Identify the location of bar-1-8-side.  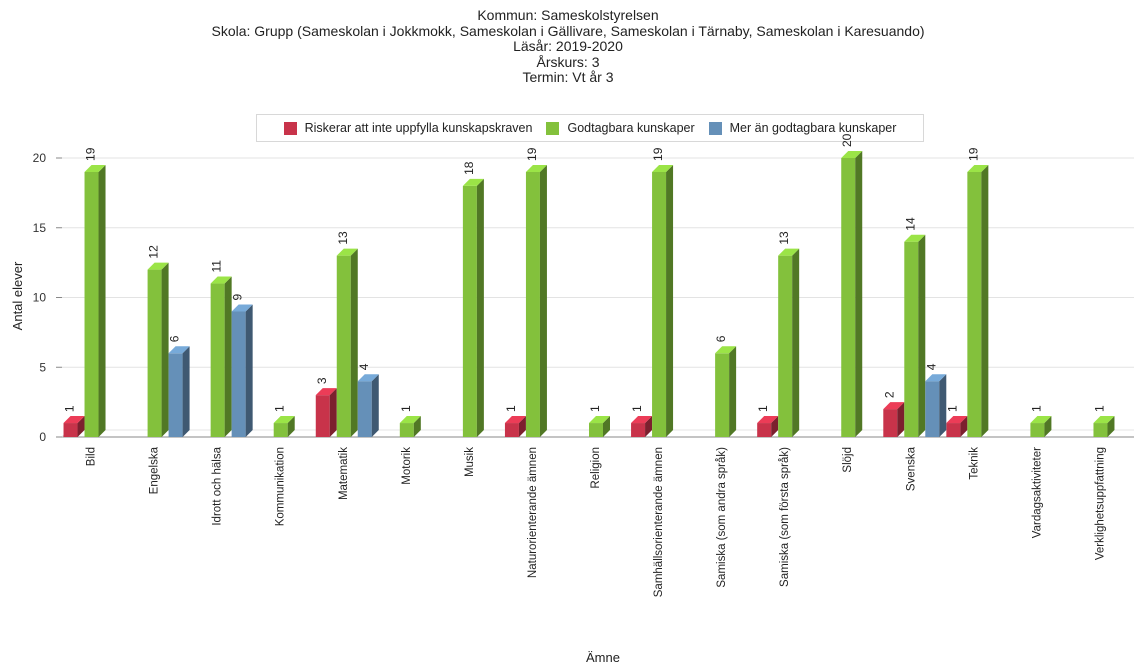
(606, 426).